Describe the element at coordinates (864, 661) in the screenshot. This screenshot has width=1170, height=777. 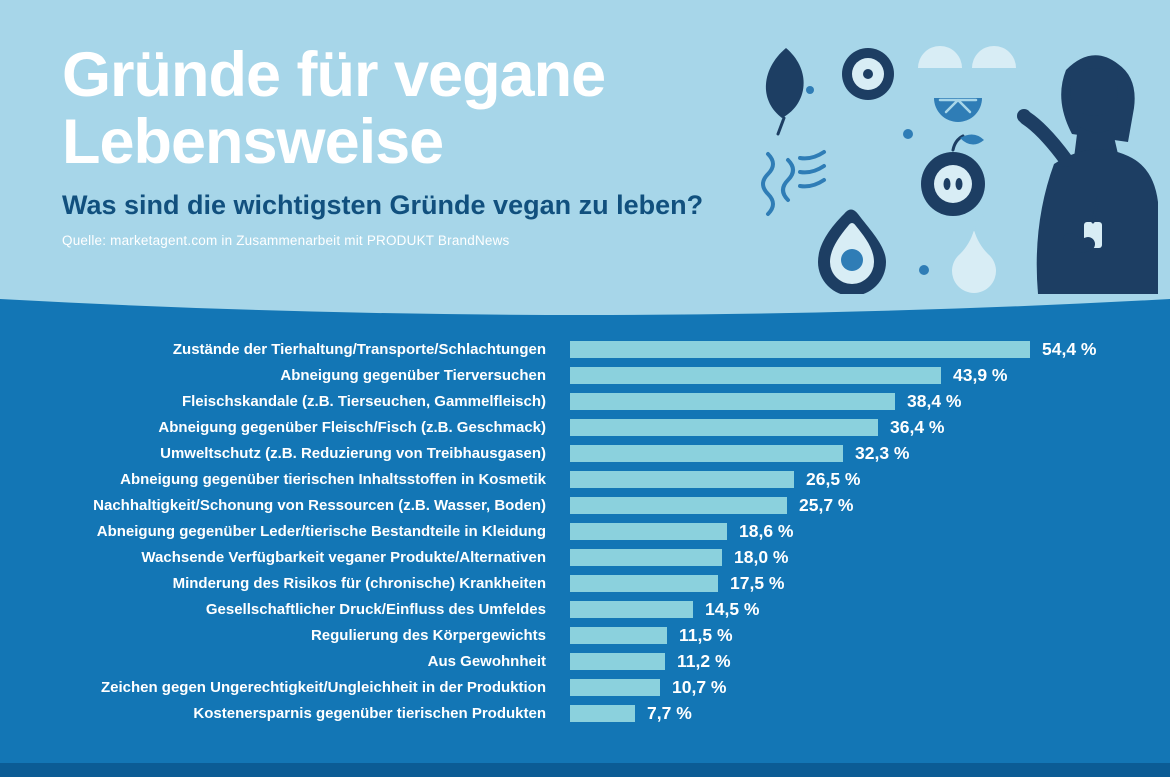
I see `bar-track: 11,2 %` at that location.